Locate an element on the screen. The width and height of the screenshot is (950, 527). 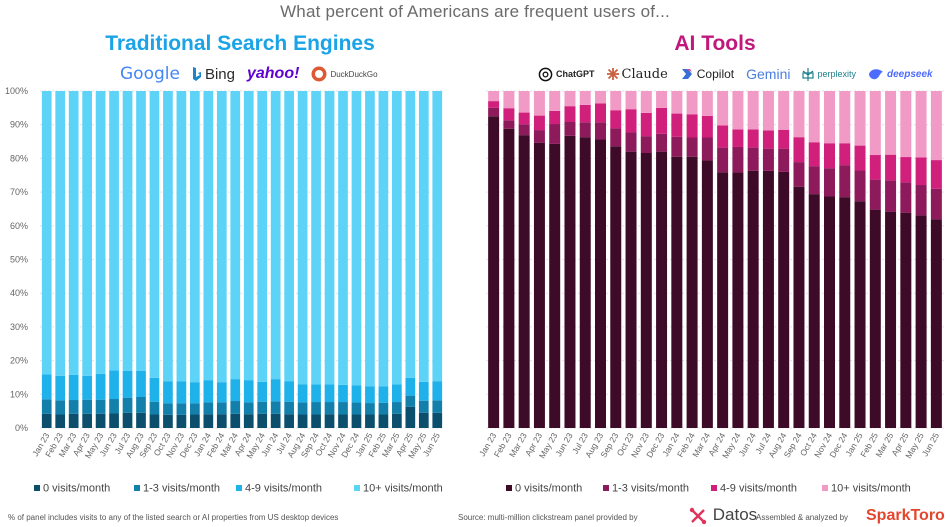
claude-wordmark: Claude is located at coordinates (644, 74).